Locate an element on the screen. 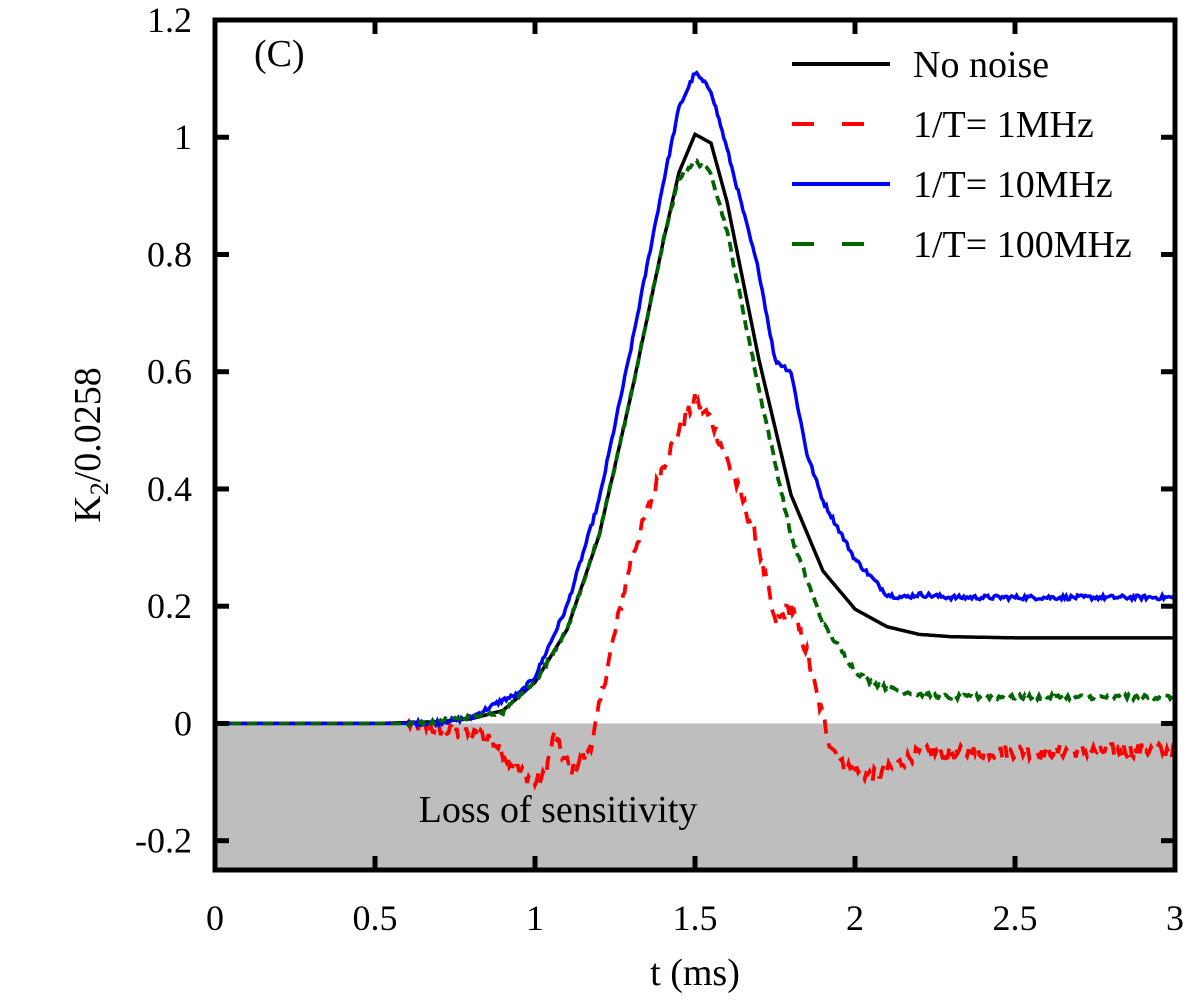  y-axis-title-main: K is located at coordinates (88, 509).